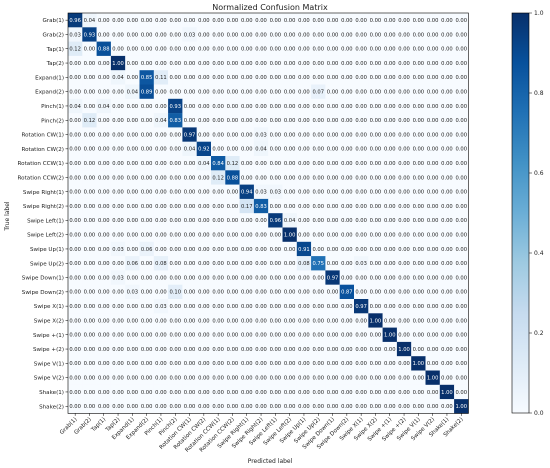 The width and height of the screenshot is (550, 468). I want to click on cell-value-label: 0.12, so click(75, 50).